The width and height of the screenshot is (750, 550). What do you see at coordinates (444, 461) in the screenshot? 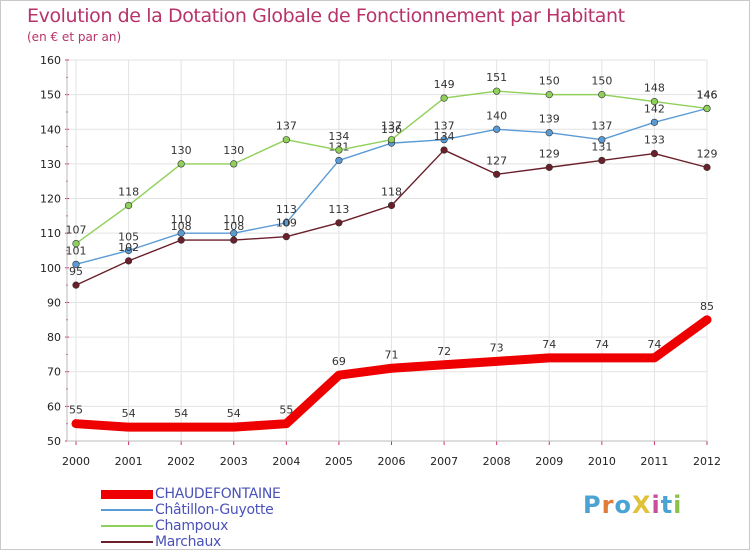
I see `x-tick-label: 2007` at bounding box center [444, 461].